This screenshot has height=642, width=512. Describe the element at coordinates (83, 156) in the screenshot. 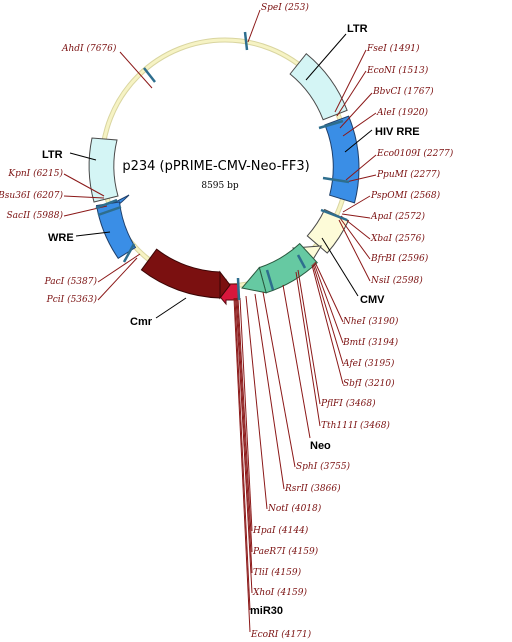

I see `ltr-left-label-line` at that location.